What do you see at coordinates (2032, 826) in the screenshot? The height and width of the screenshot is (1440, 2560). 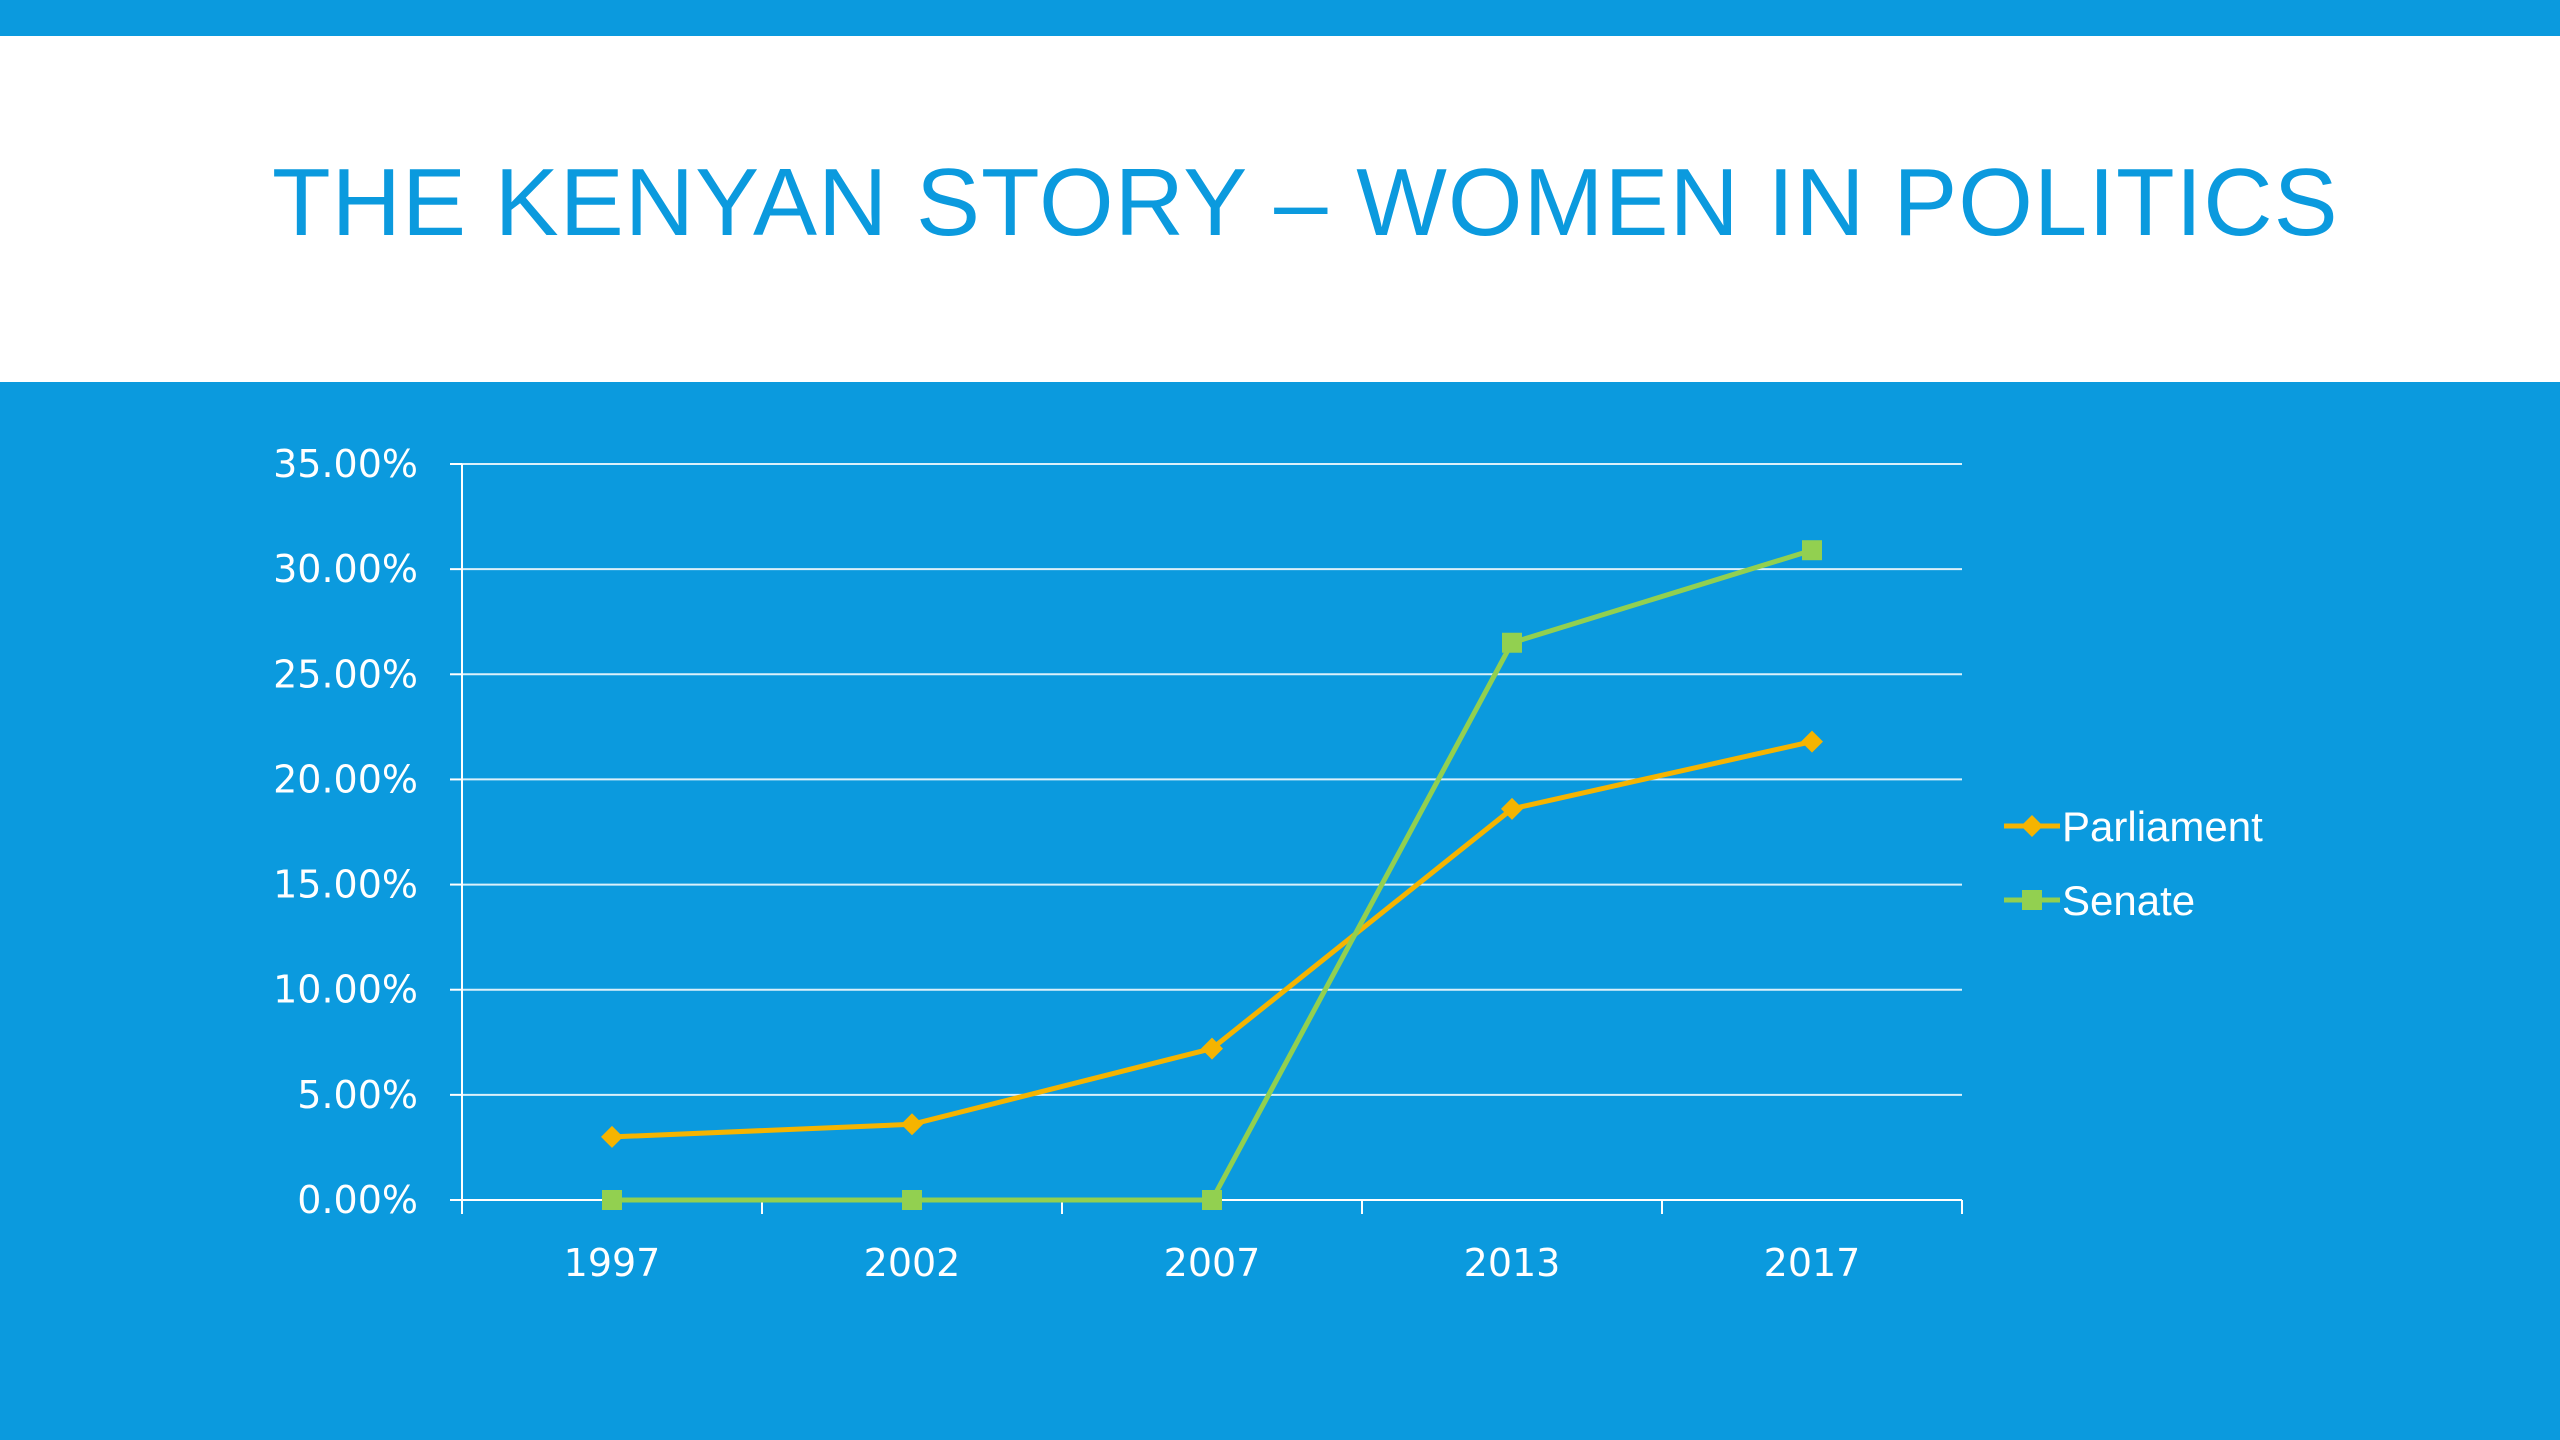 I see `legend-marker-parliament` at bounding box center [2032, 826].